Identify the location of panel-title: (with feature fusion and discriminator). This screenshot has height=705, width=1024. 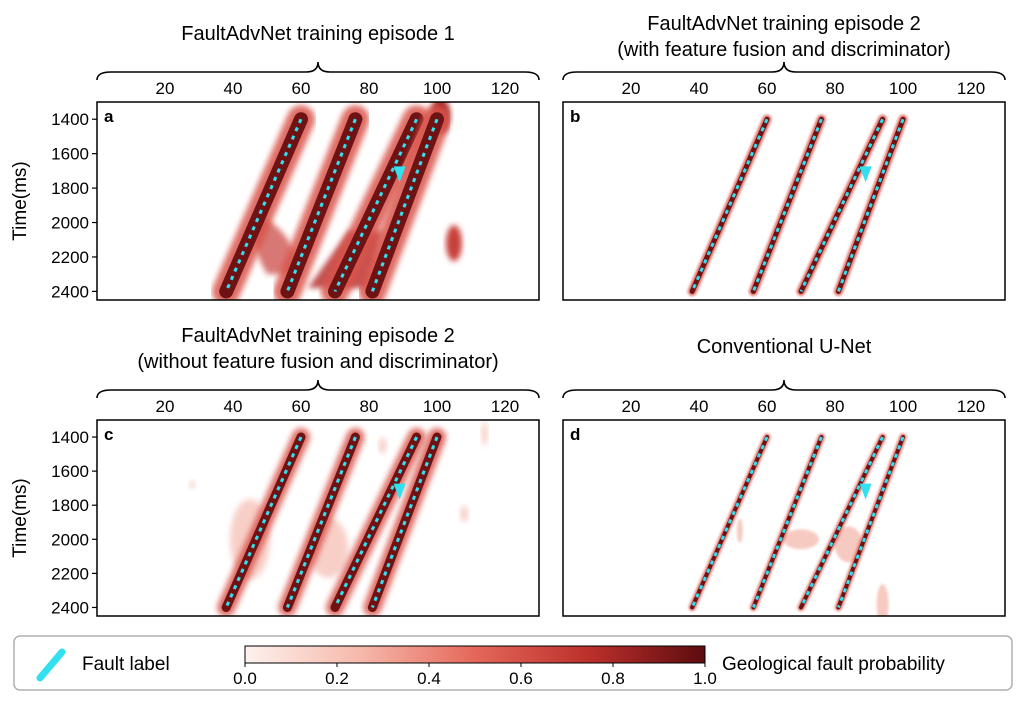
(783, 50).